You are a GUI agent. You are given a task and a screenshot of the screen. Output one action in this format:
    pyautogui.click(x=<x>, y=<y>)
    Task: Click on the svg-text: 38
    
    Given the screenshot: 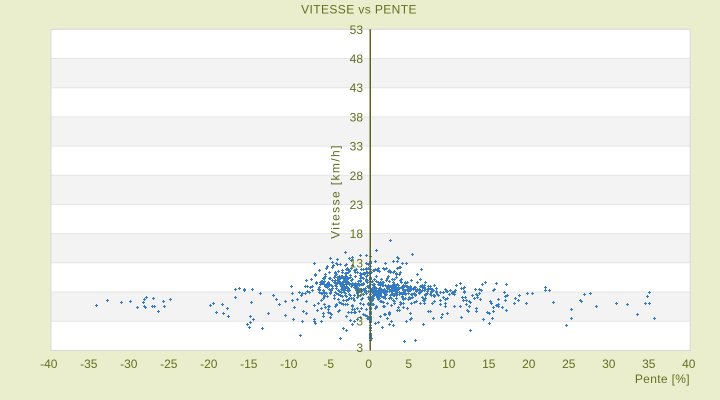 What is the action you would take?
    pyautogui.click(x=357, y=117)
    